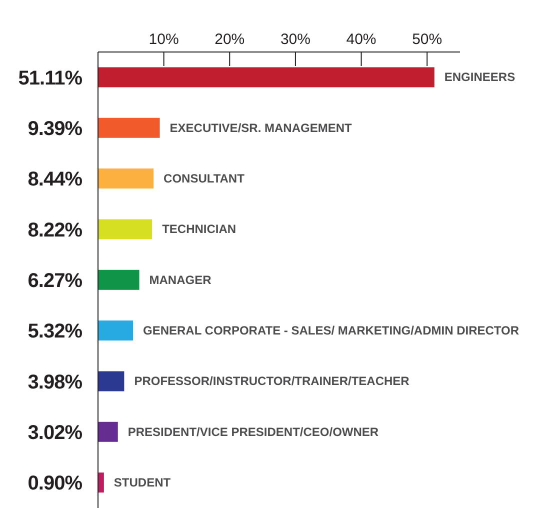  What do you see at coordinates (55, 382) in the screenshot?
I see `data-label: 3.98%` at bounding box center [55, 382].